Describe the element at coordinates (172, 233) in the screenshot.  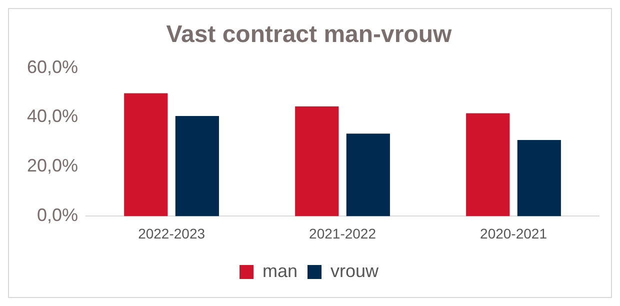
I see `x-tick-label: 2022-2023` at that location.